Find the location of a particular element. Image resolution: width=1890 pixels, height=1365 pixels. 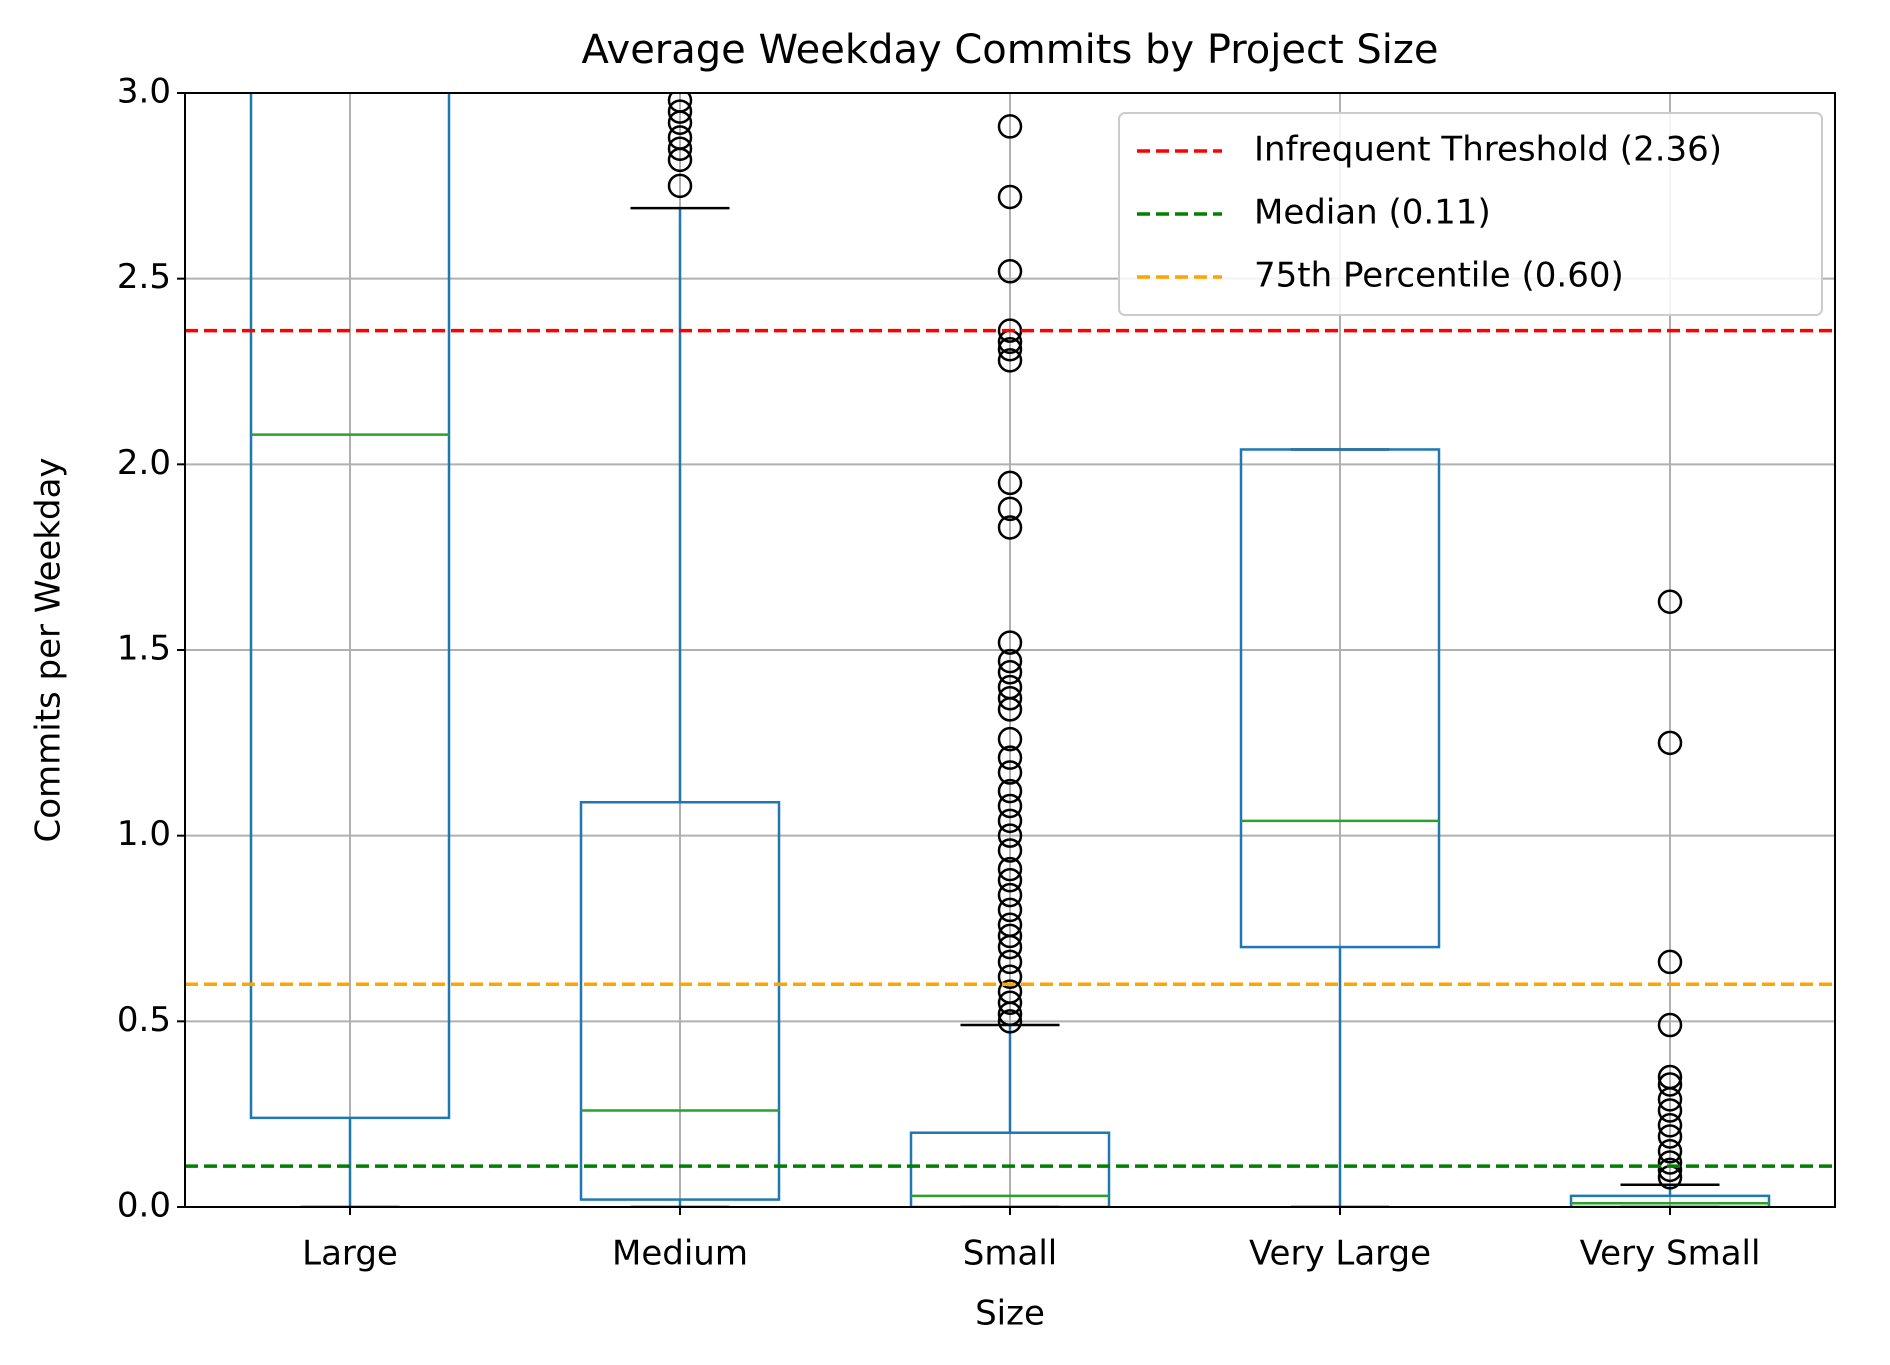

y-tick-label: 2.0 is located at coordinates (144, 463).